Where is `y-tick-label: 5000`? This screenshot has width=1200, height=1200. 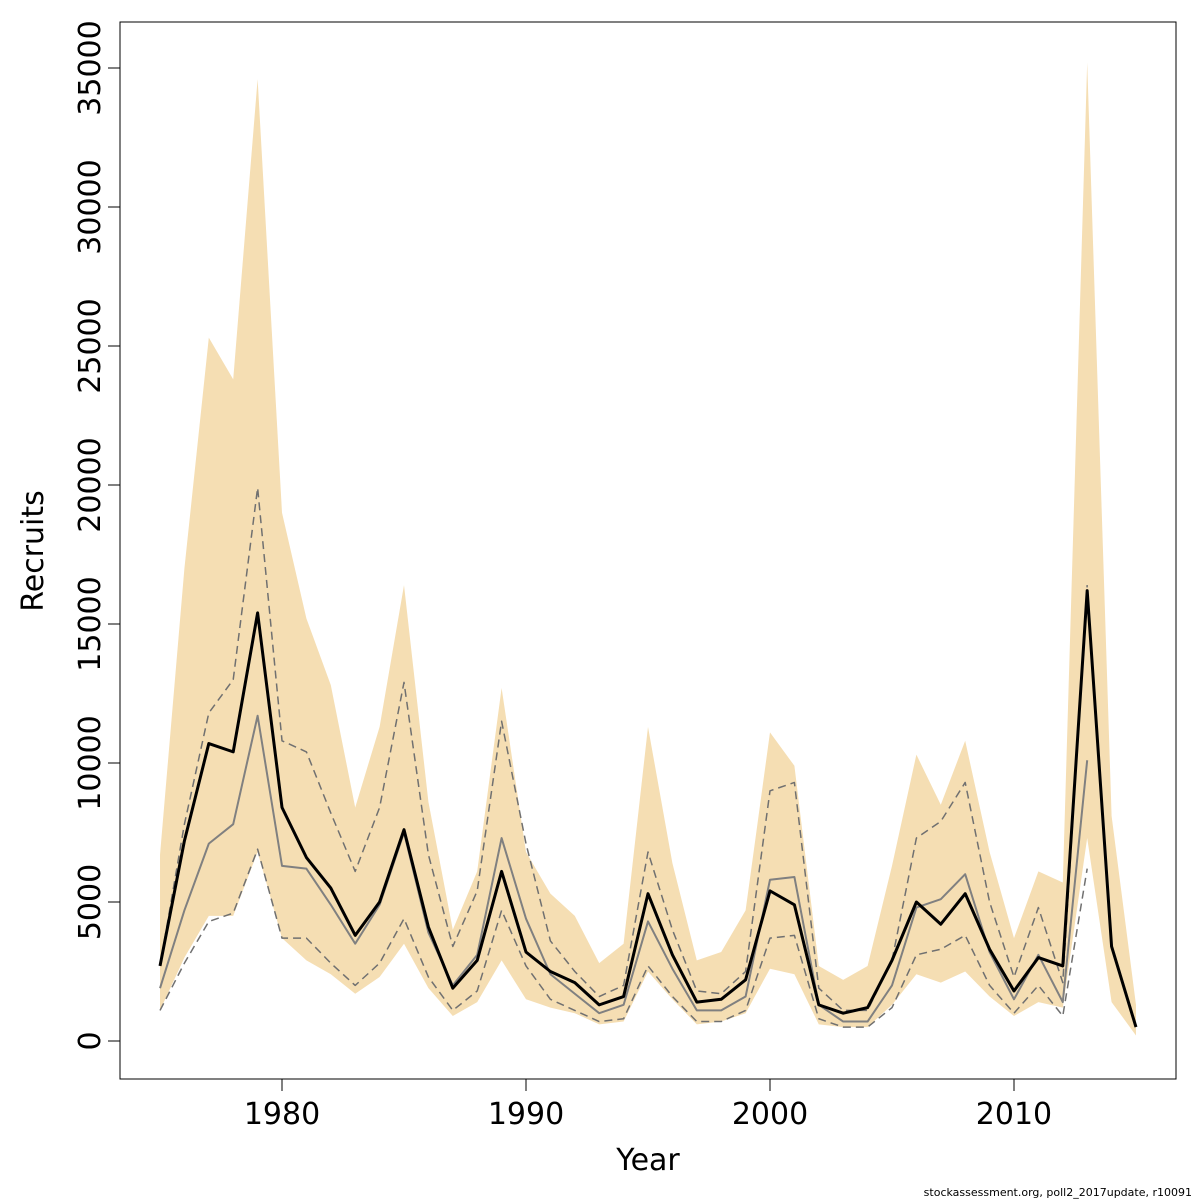
y-tick-label: 5000 is located at coordinates (90, 902).